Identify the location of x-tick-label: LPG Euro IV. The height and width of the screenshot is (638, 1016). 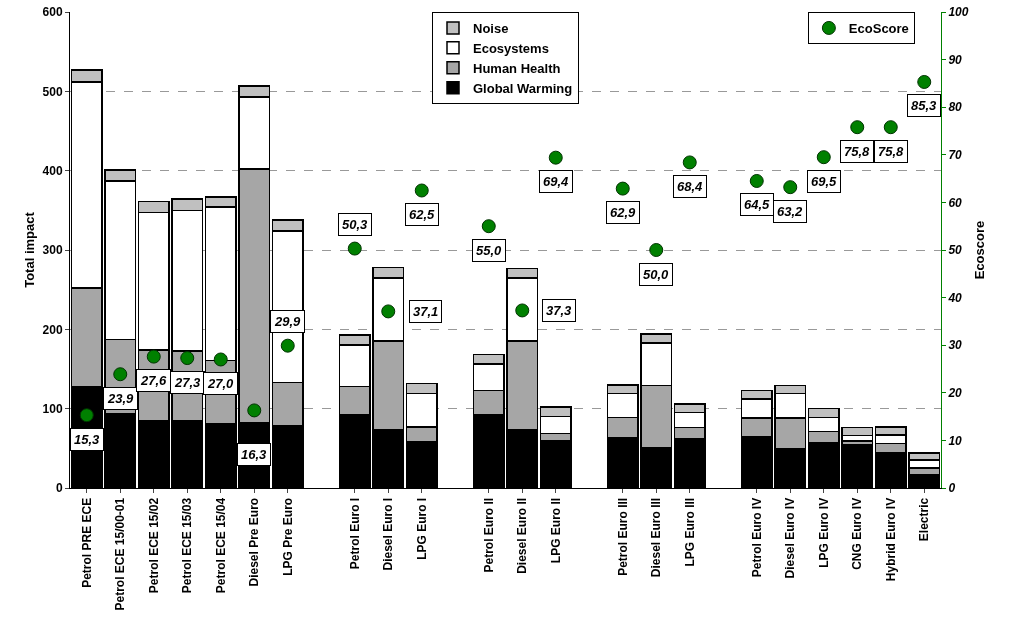
(823, 532).